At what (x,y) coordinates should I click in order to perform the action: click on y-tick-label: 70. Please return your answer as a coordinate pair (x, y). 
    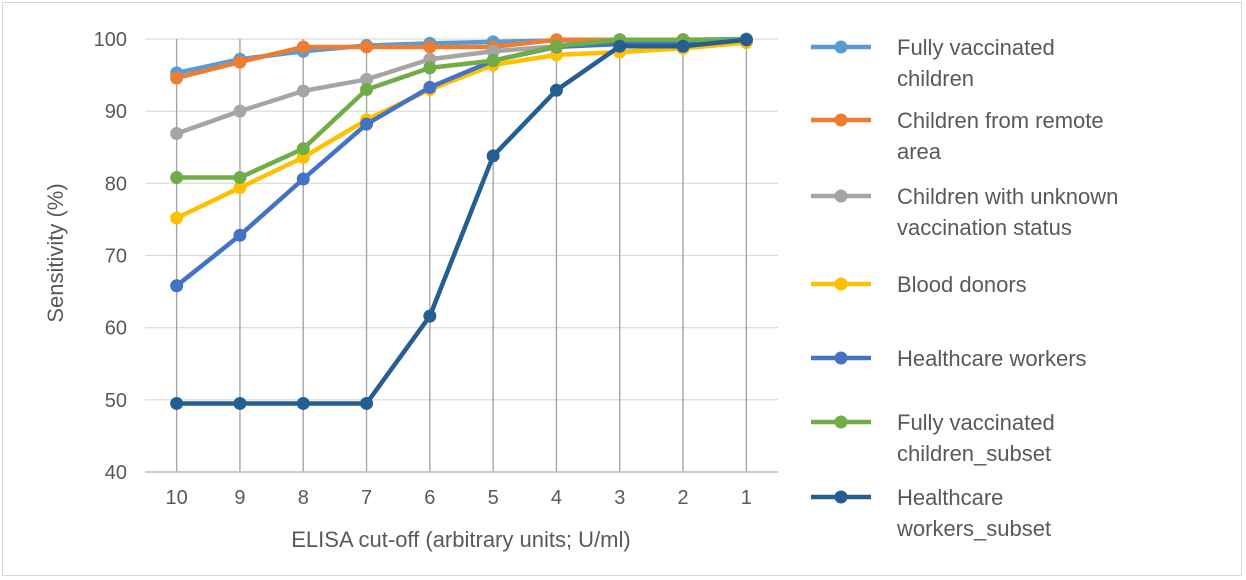
    Looking at the image, I should click on (116, 257).